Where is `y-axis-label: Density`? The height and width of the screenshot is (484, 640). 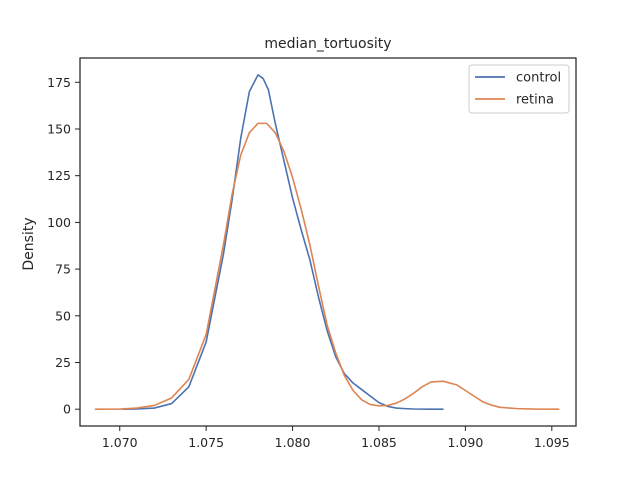
y-axis-label: Density is located at coordinates (29, 243).